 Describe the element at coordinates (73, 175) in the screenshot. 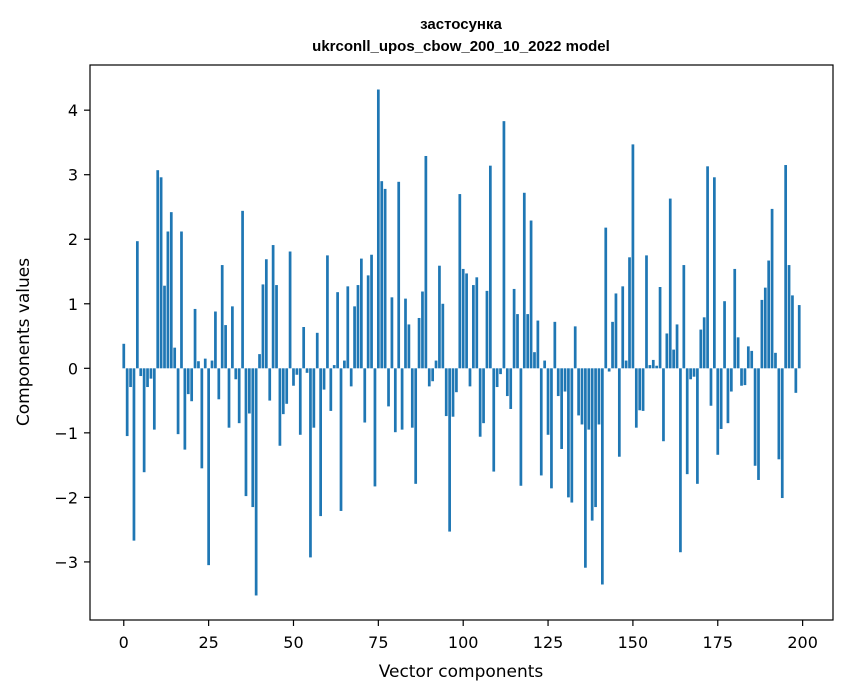

I see `y-tick-label: 3` at that location.